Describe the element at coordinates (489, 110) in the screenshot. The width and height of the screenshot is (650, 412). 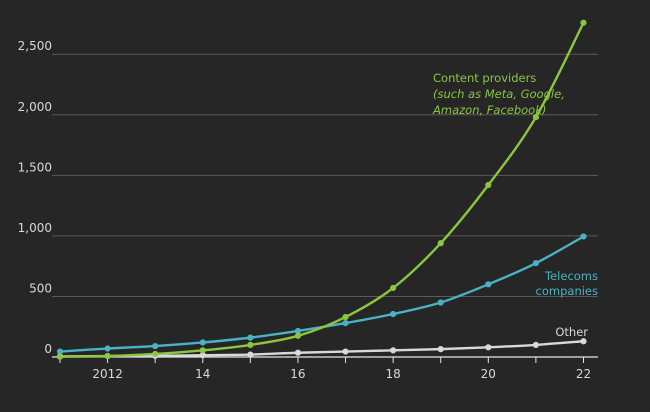
I see `series-label-content: Amazon, Facebook)` at that location.